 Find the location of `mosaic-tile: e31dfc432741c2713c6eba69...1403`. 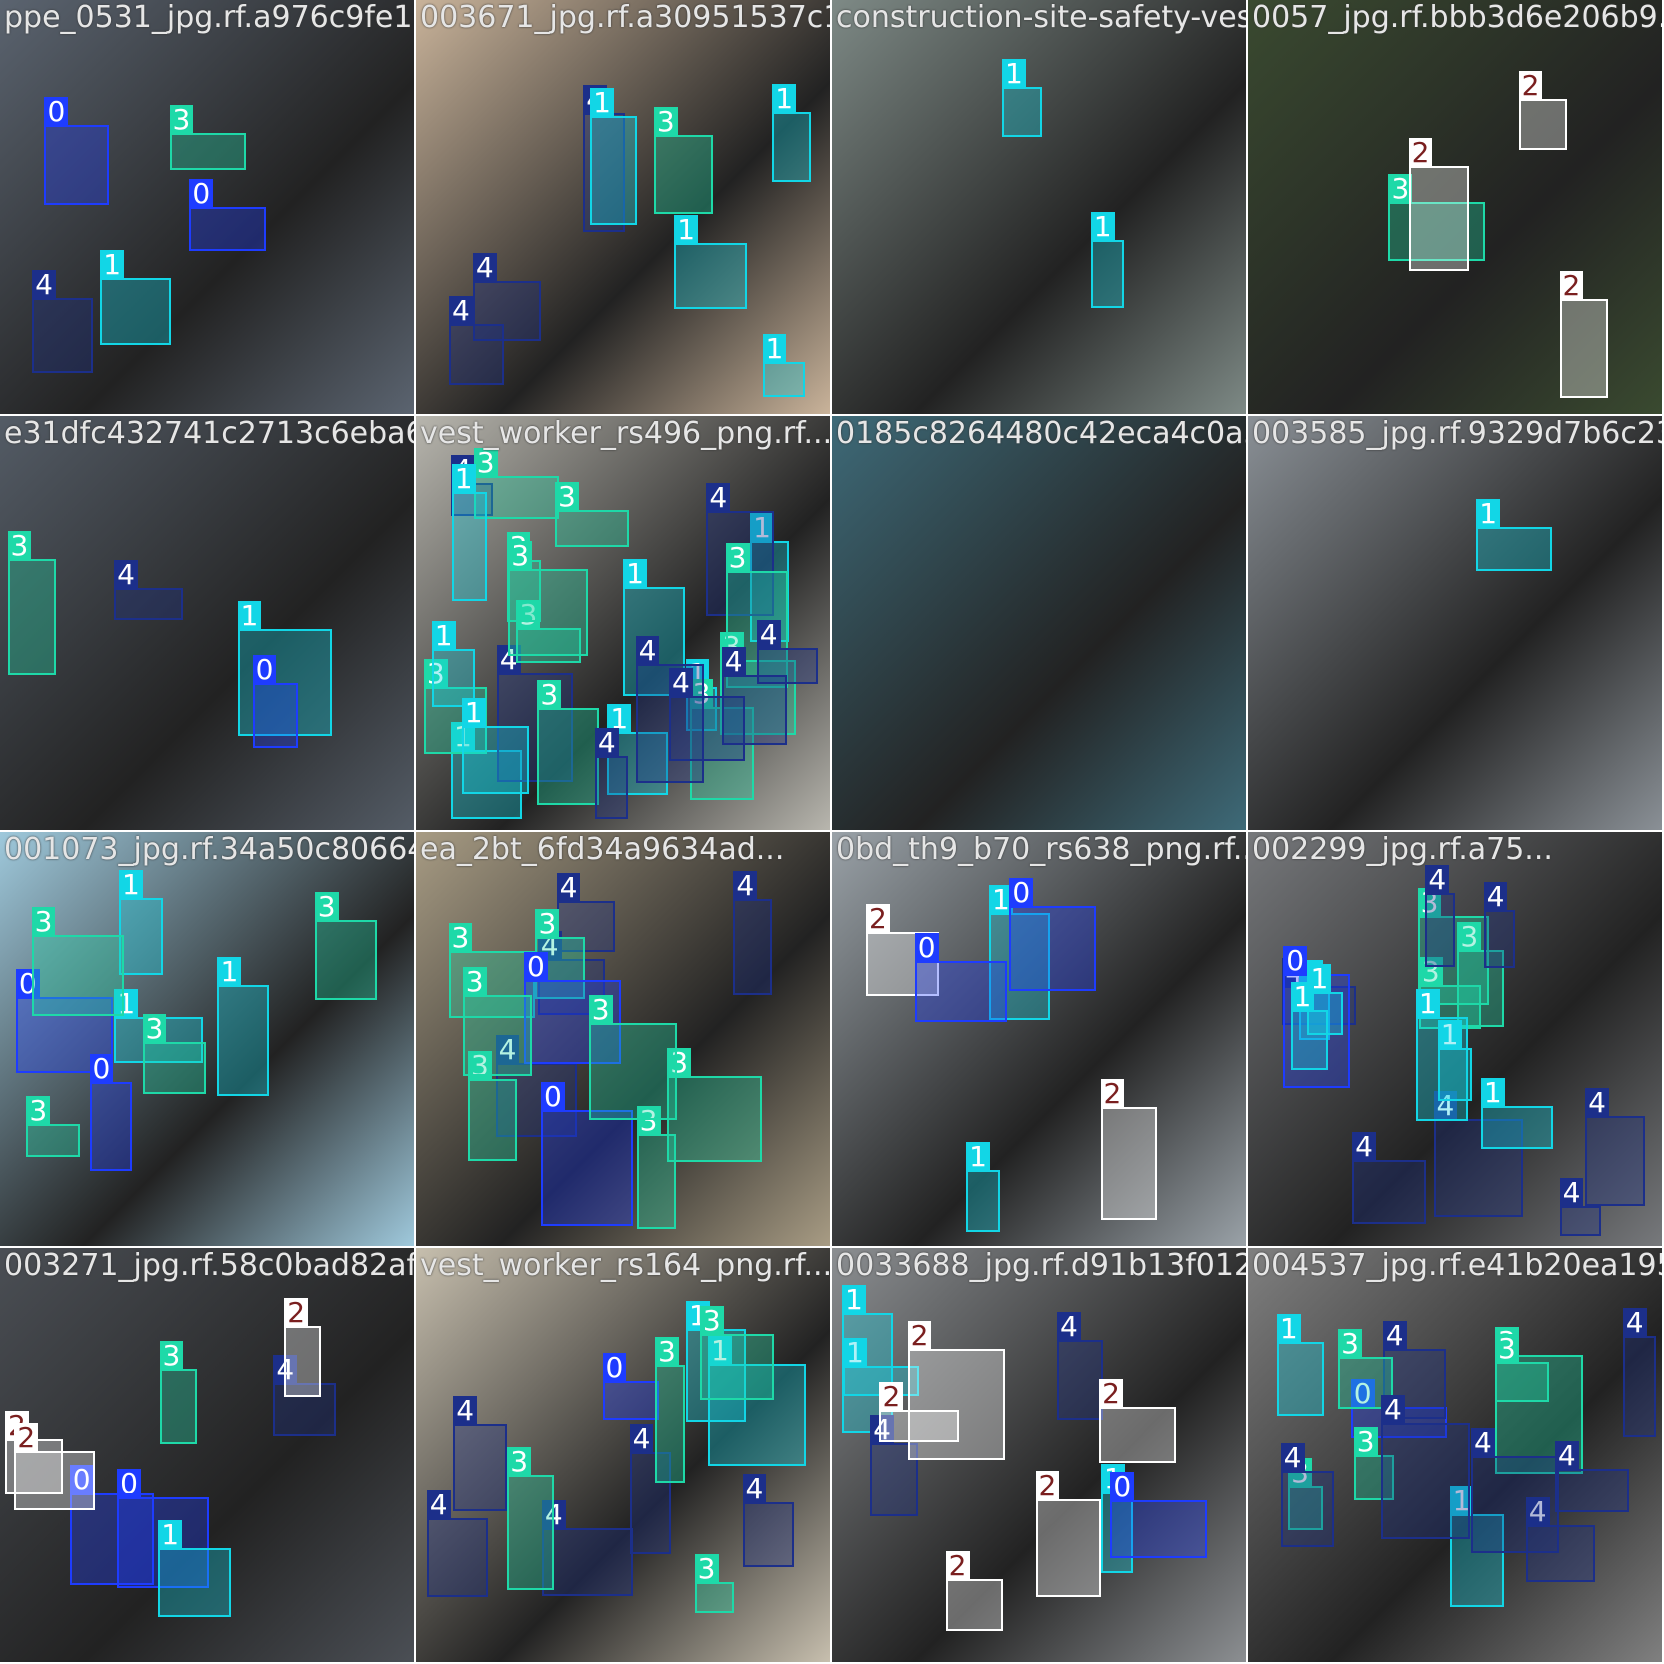

mosaic-tile: e31dfc432741c2713c6eba69...1403 is located at coordinates (208, 624).